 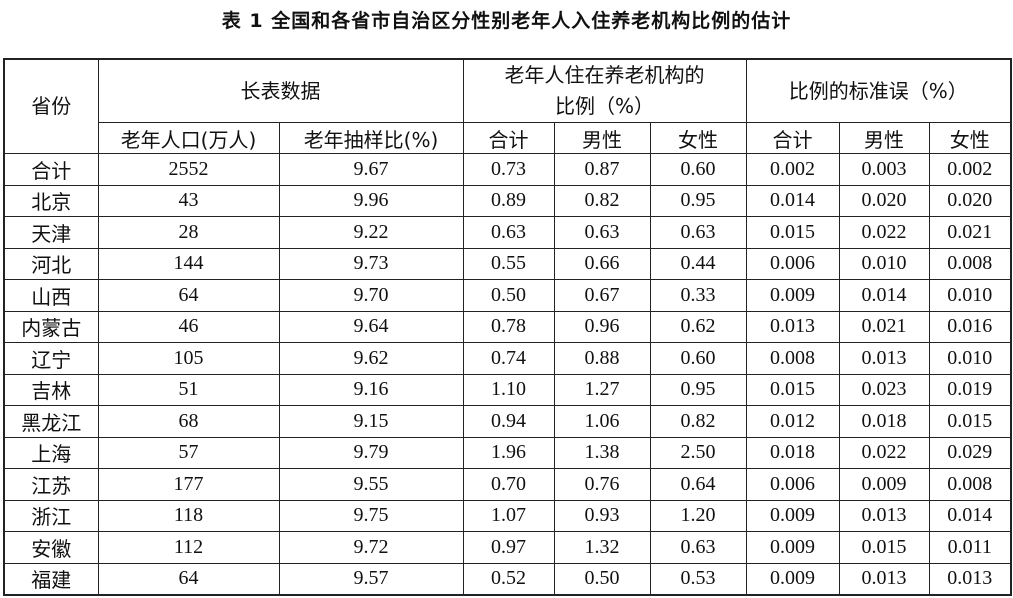 What do you see at coordinates (371, 389) in the screenshot?
I see `value-cell: 9.16` at bounding box center [371, 389].